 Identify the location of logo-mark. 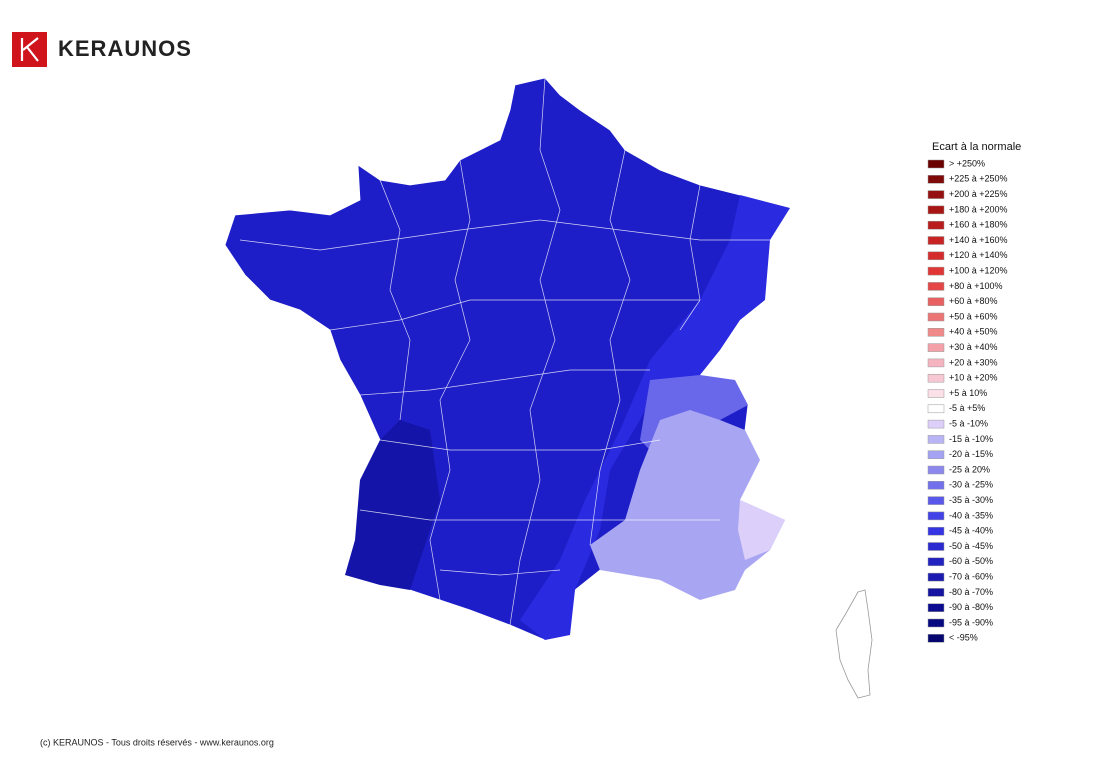
(29, 49).